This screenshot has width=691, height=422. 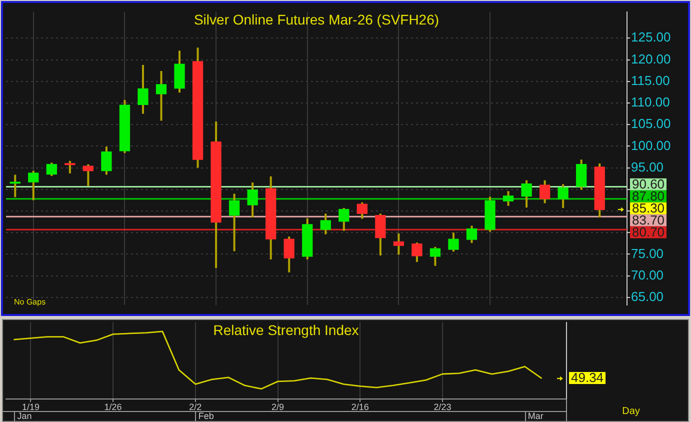 What do you see at coordinates (113, 407) in the screenshot?
I see `x-tick-label: 1/26` at bounding box center [113, 407].